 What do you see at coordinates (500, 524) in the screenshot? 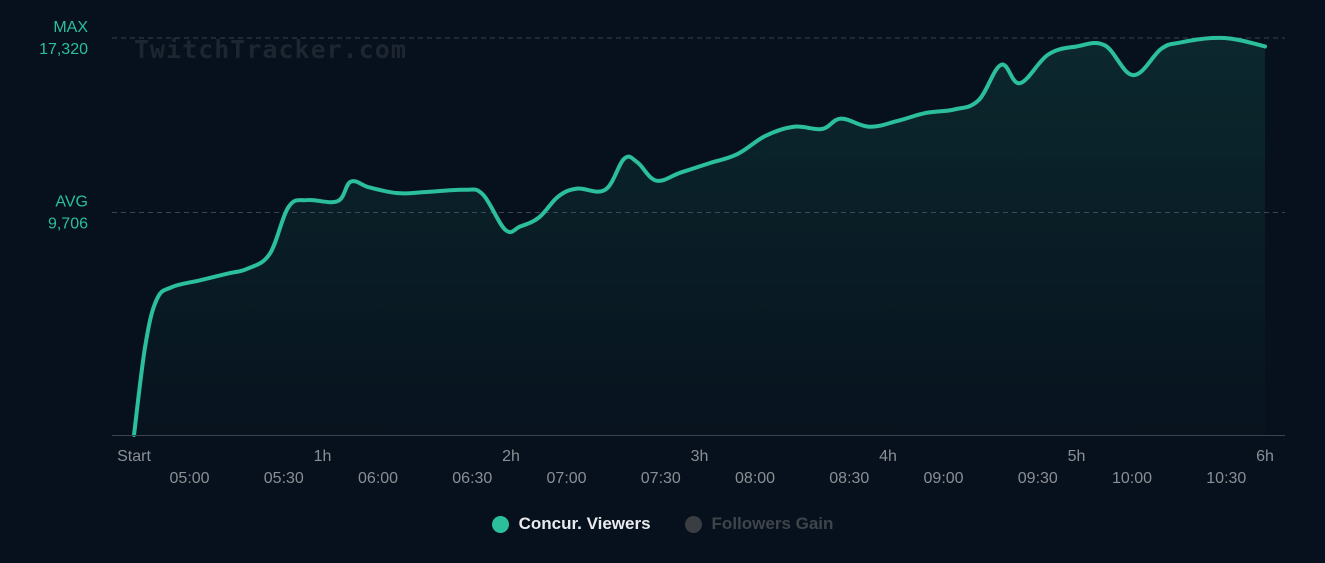
I see `legend-dot-concur-viewers` at bounding box center [500, 524].